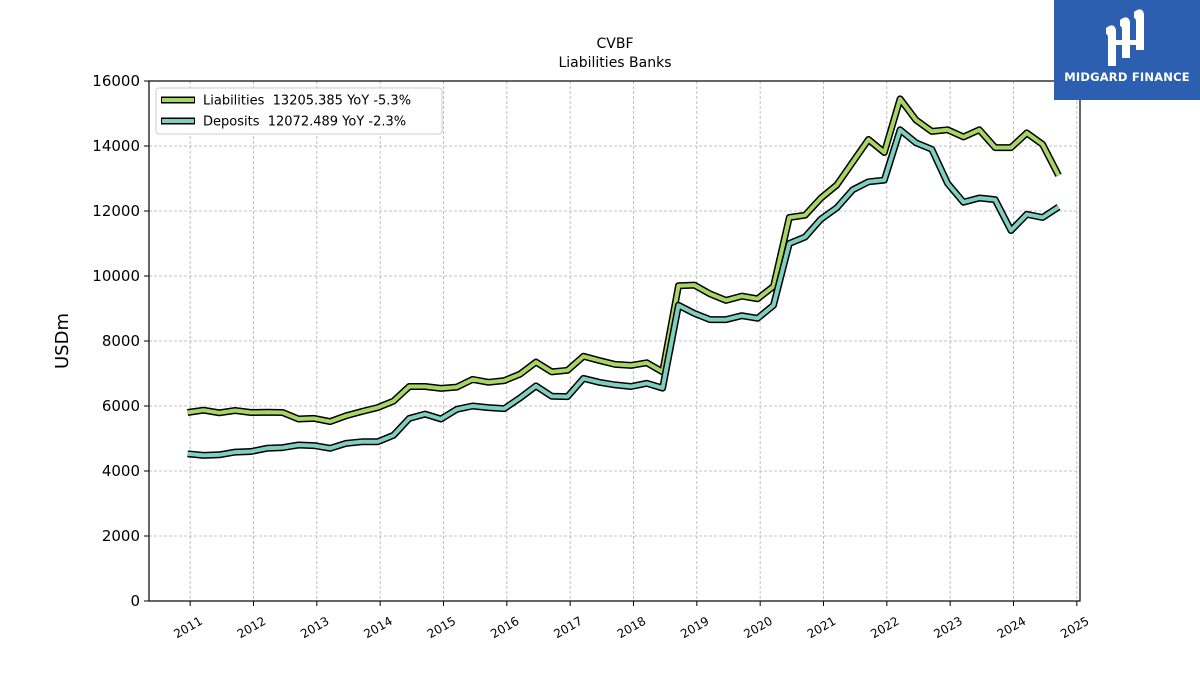 The height and width of the screenshot is (675, 1200). What do you see at coordinates (135, 601) in the screenshot?
I see `y-tick-label: 0` at bounding box center [135, 601].